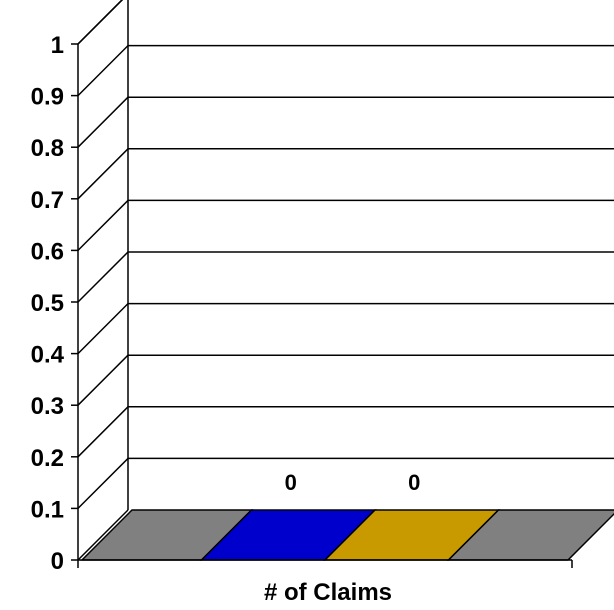 The width and height of the screenshot is (614, 610). What do you see at coordinates (328, 592) in the screenshot?
I see `x-axis-title: # of Claims` at bounding box center [328, 592].